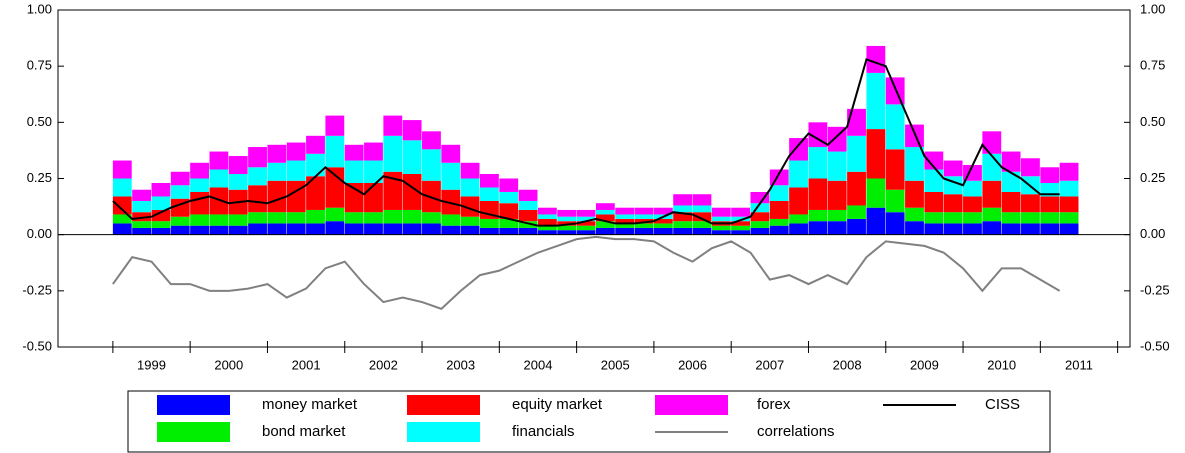  What do you see at coordinates (1152, 121) in the screenshot?
I see `y2-tick-label: 0.50` at bounding box center [1152, 121].